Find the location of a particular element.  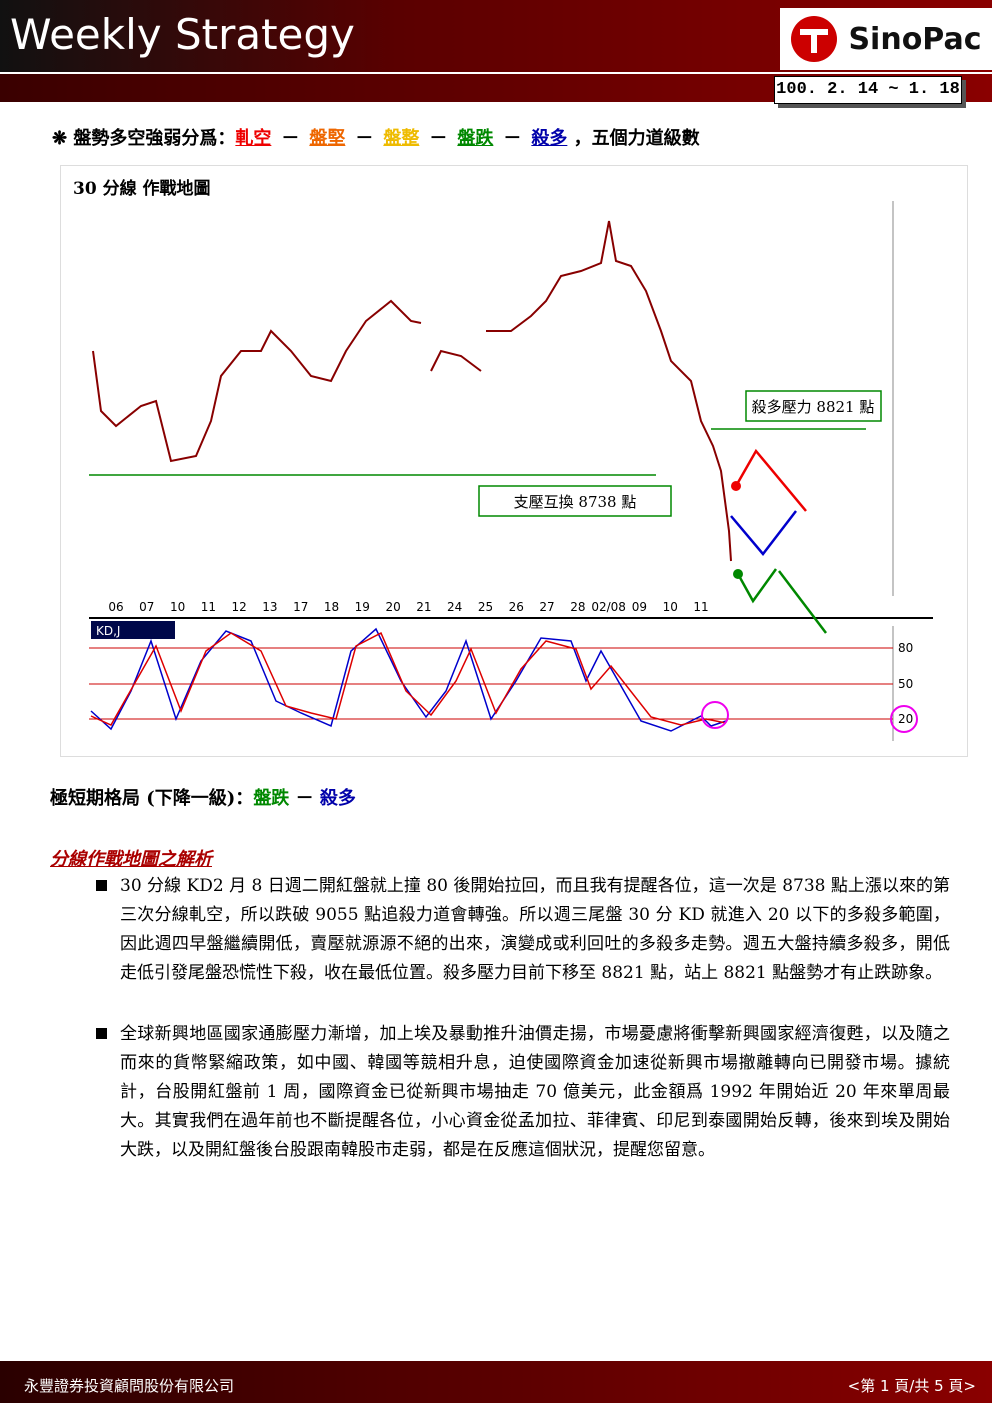

x-label: 09 is located at coordinates (639, 607).